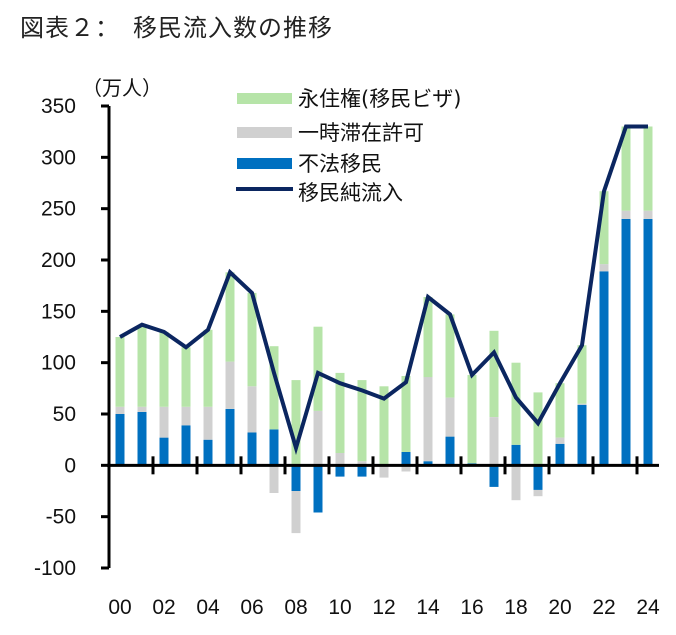 This screenshot has height=635, width=676. Describe the element at coordinates (348, 146) in the screenshot. I see `legend: 永住権(移民ビザ) 一時滞在許可 不法移民 移民純流入` at that location.